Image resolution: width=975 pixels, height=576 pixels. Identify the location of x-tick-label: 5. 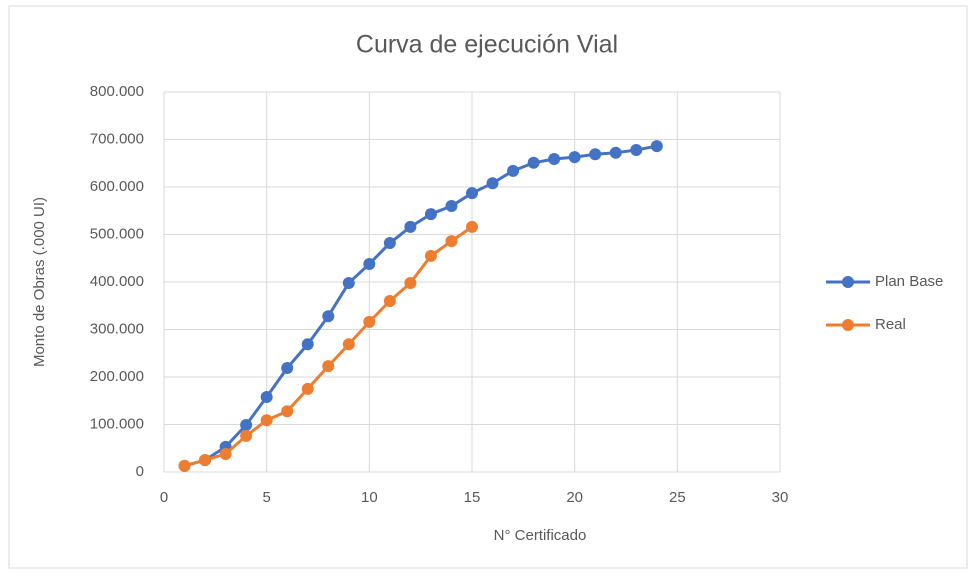
(266, 497).